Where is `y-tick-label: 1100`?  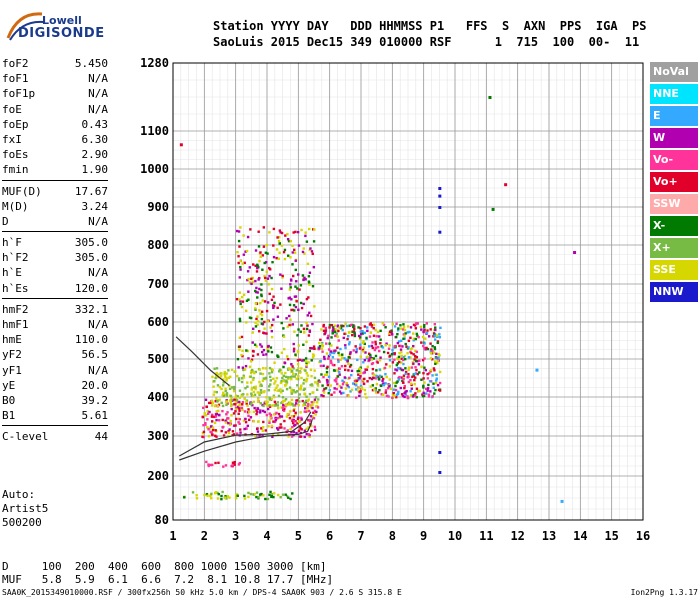 y-tick-label: 1100 is located at coordinates (154, 131).